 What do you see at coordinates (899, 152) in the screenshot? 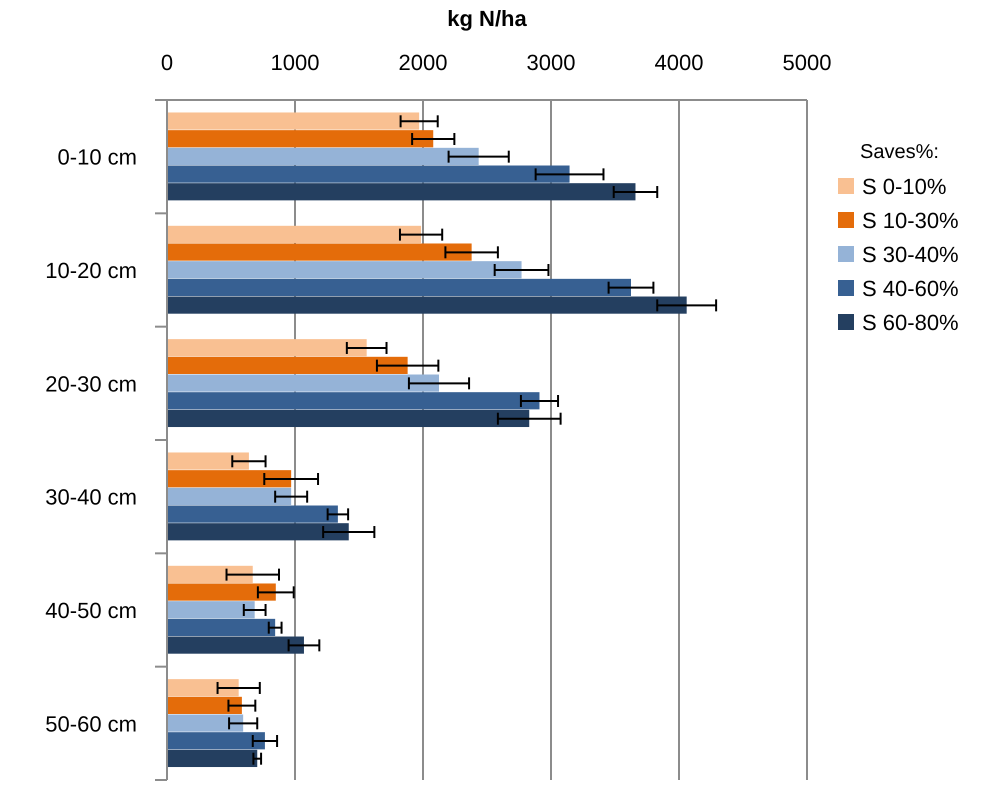
I see `legend-title: Saves%:` at bounding box center [899, 152].